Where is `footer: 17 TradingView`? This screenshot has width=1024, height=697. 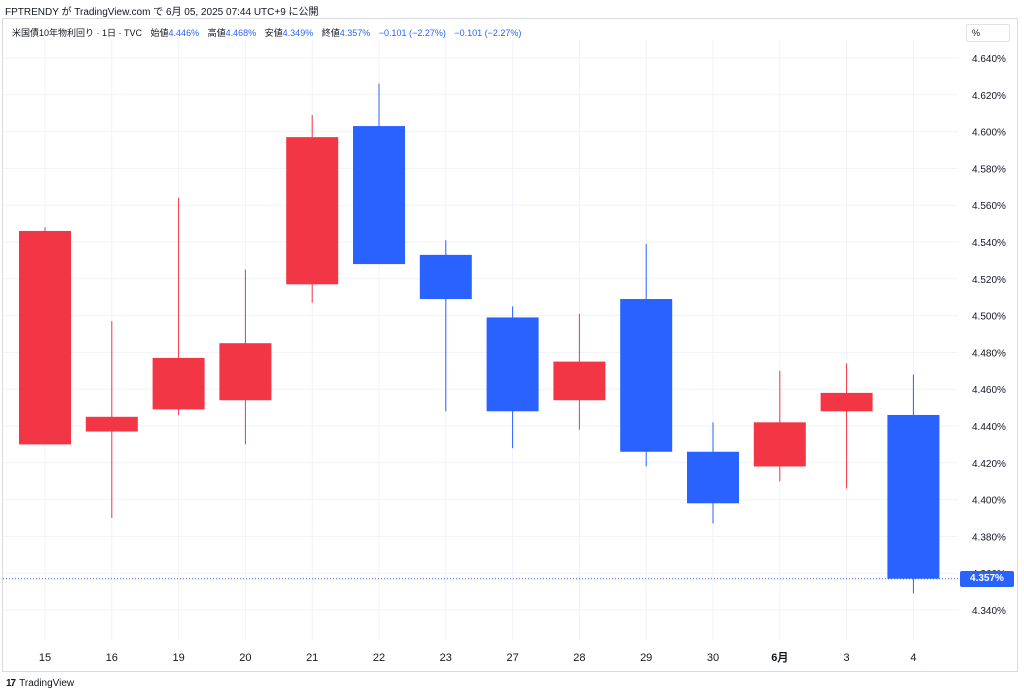 footer: 17 TradingView is located at coordinates (40, 683).